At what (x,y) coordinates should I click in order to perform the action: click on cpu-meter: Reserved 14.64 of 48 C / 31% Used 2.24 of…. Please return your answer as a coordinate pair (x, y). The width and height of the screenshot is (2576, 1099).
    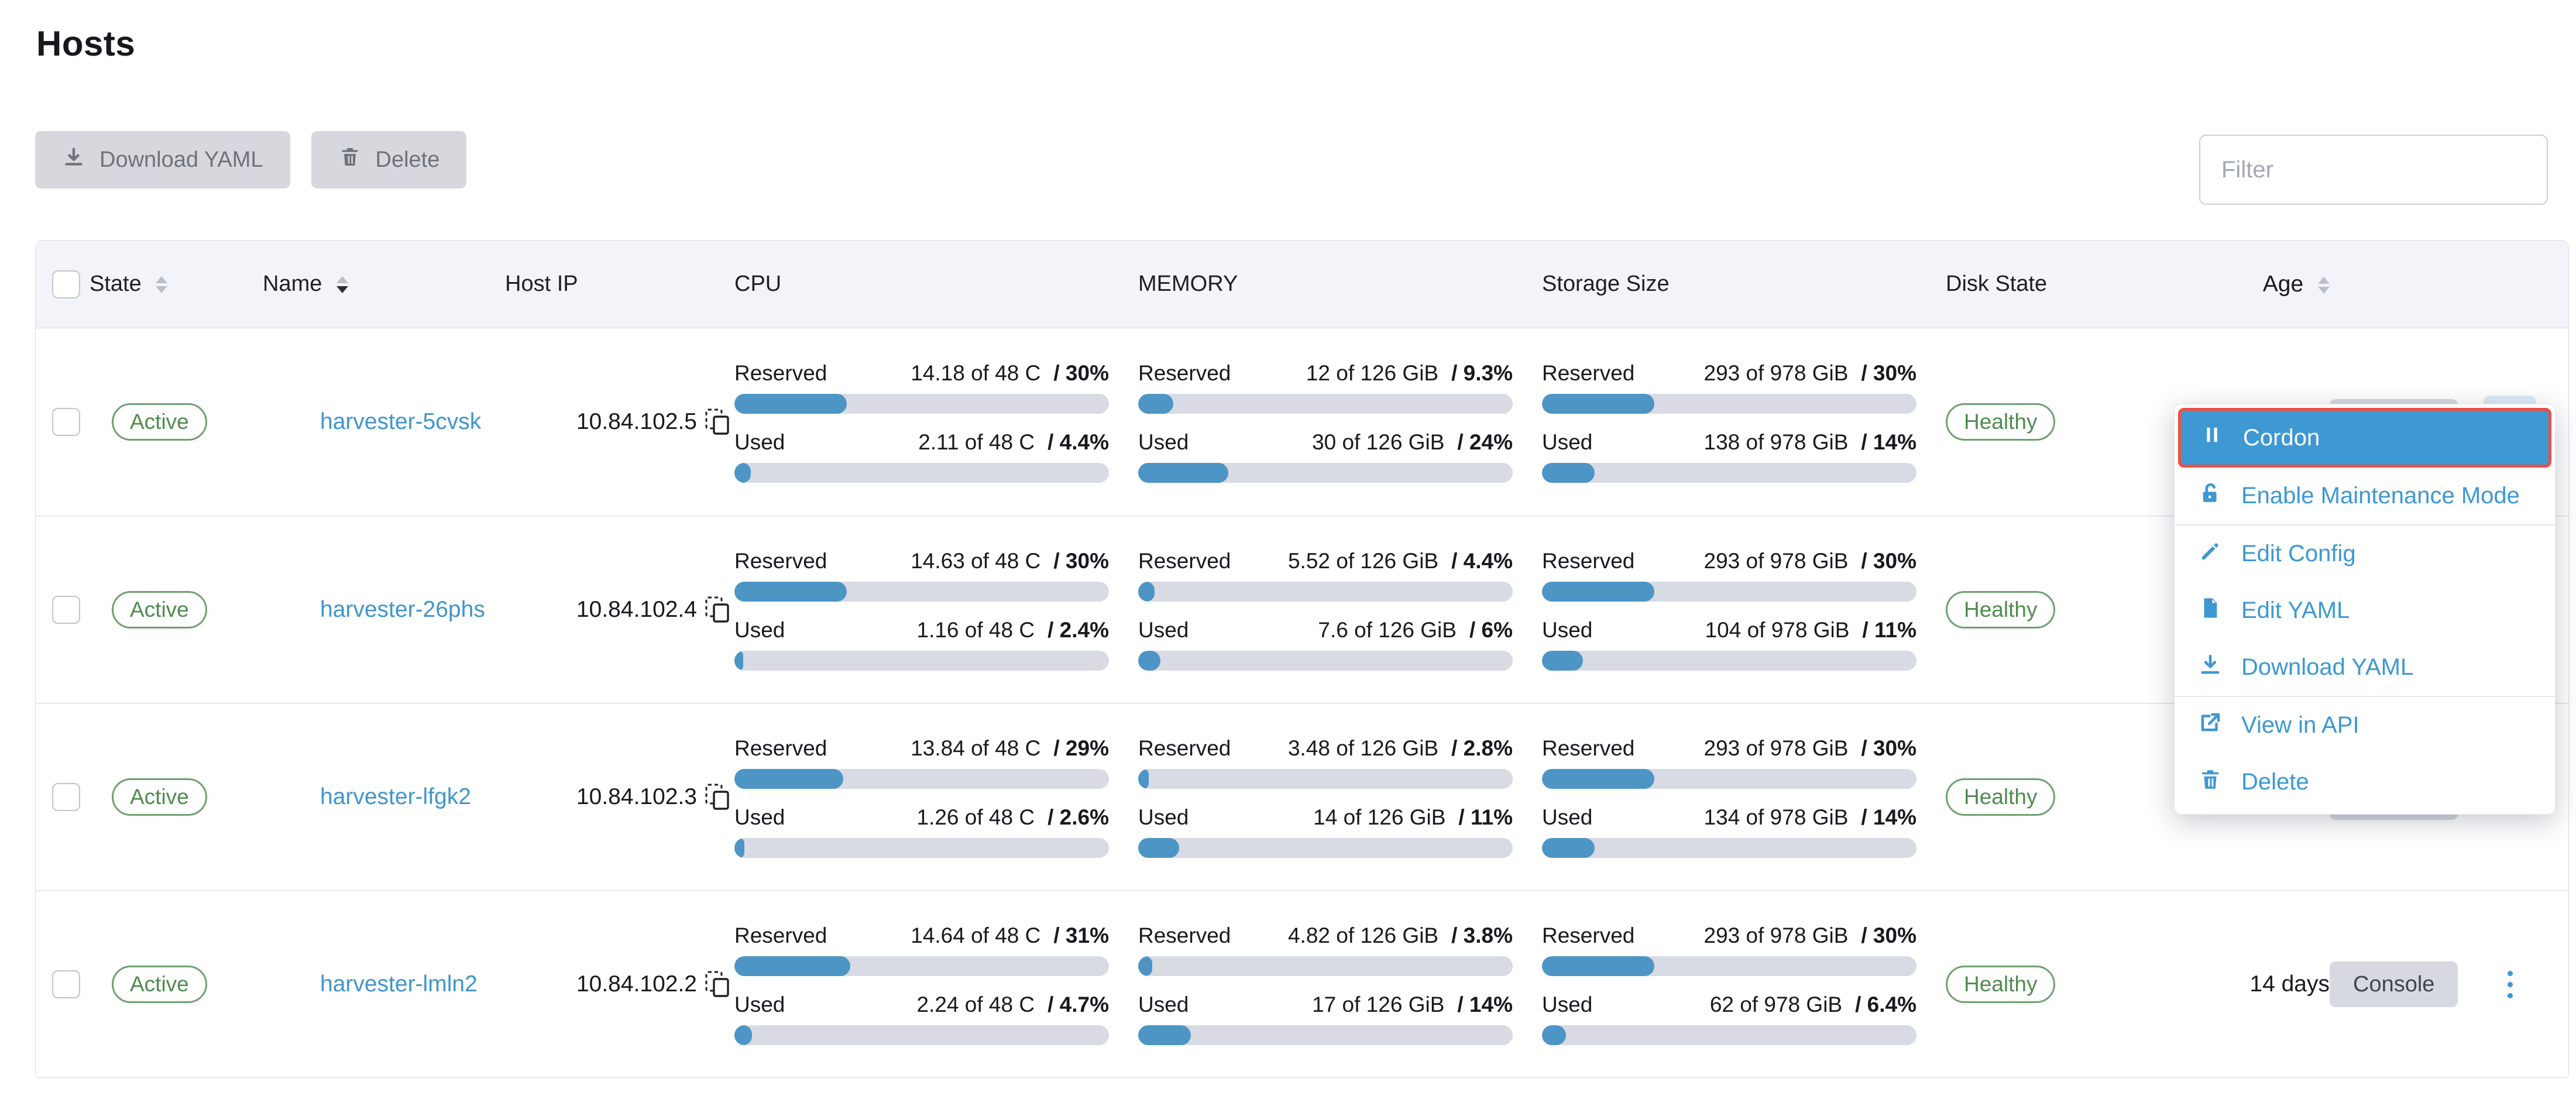
    Looking at the image, I should click on (936, 984).